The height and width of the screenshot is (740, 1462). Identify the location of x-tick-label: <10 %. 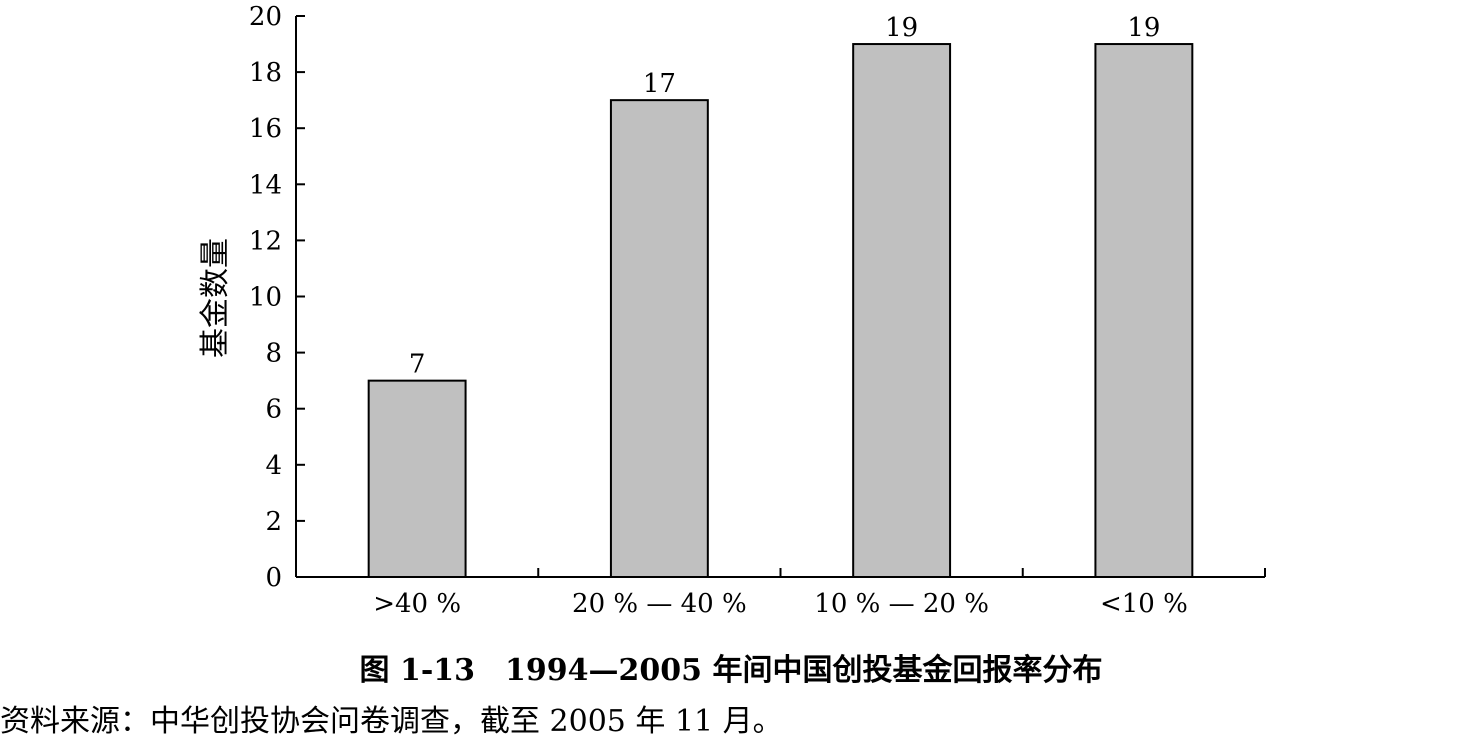
(1144, 604).